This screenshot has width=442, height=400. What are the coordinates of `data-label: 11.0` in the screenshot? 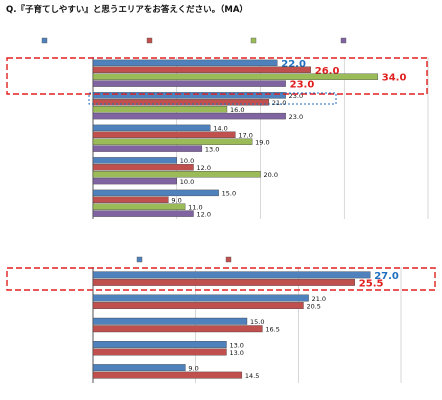 It's located at (195, 207).